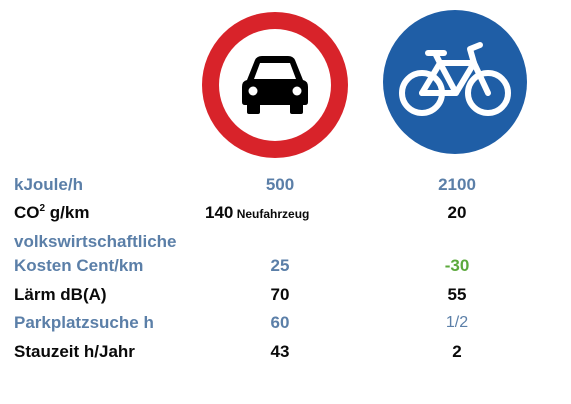 This screenshot has height=404, width=571. I want to click on row-label: Stauzeit h/Jahr, so click(74, 351).